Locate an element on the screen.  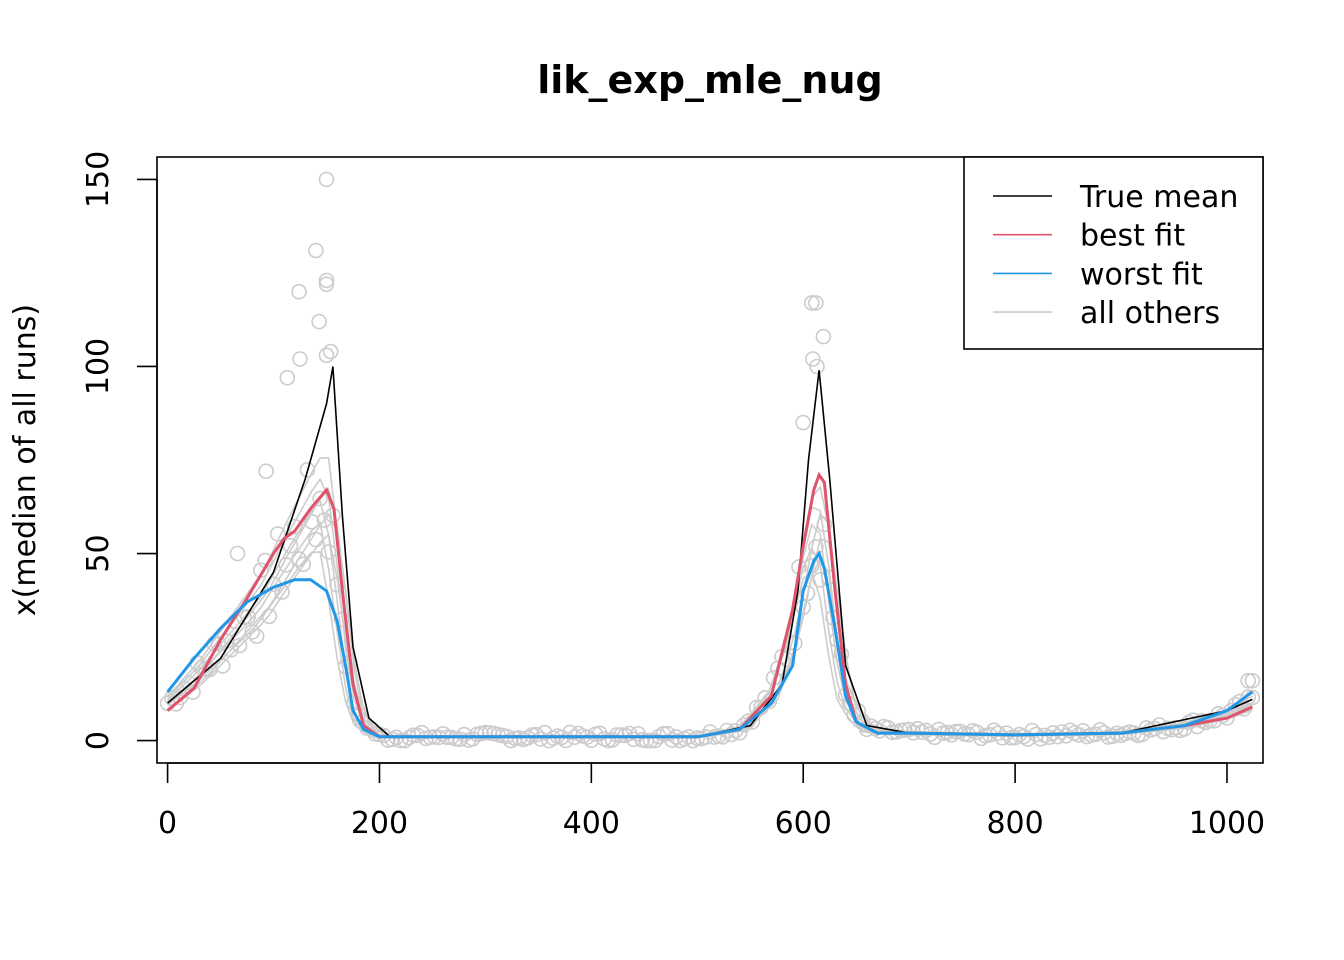
chart-title: lik_exp_mle_nug is located at coordinates (710, 80).